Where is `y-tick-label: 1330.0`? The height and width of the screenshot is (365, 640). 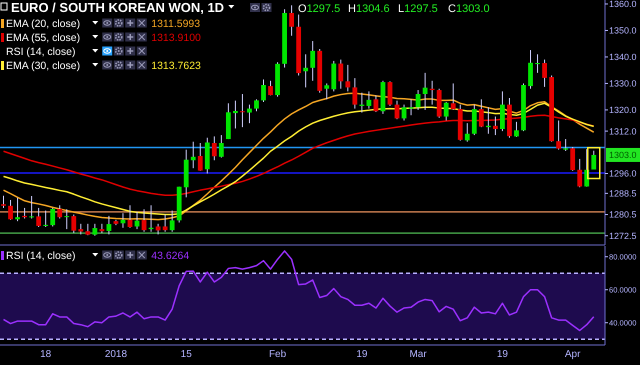
y-tick-label: 1330.0 is located at coordinates (623, 83).